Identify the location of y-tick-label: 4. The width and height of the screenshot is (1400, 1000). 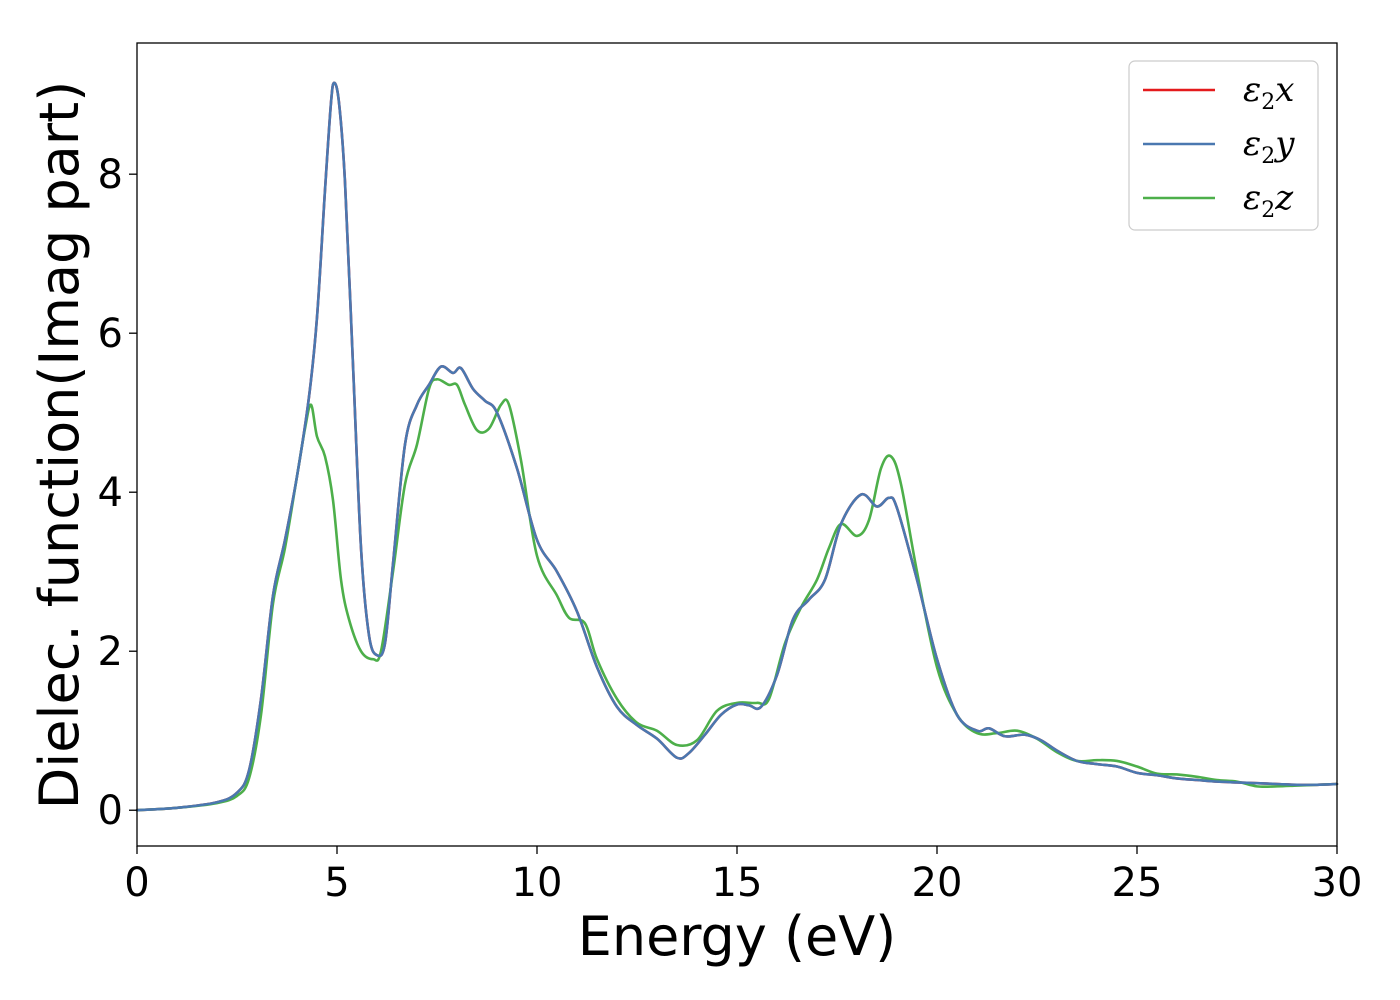
(110, 493).